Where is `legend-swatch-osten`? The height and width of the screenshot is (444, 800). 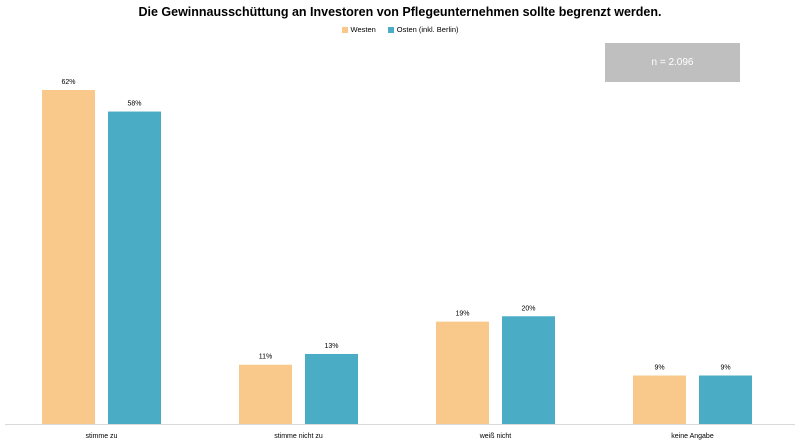
legend-swatch-osten is located at coordinates (390, 29).